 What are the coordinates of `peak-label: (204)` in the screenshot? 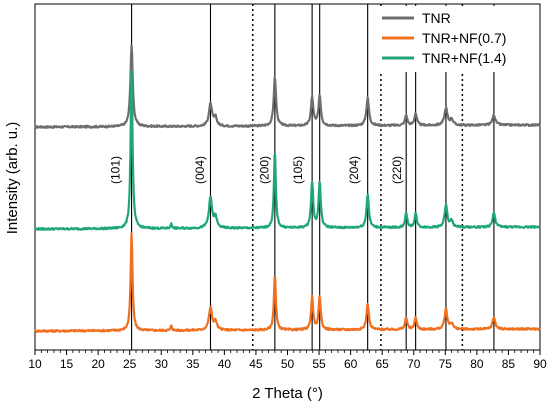 It's located at (354, 170).